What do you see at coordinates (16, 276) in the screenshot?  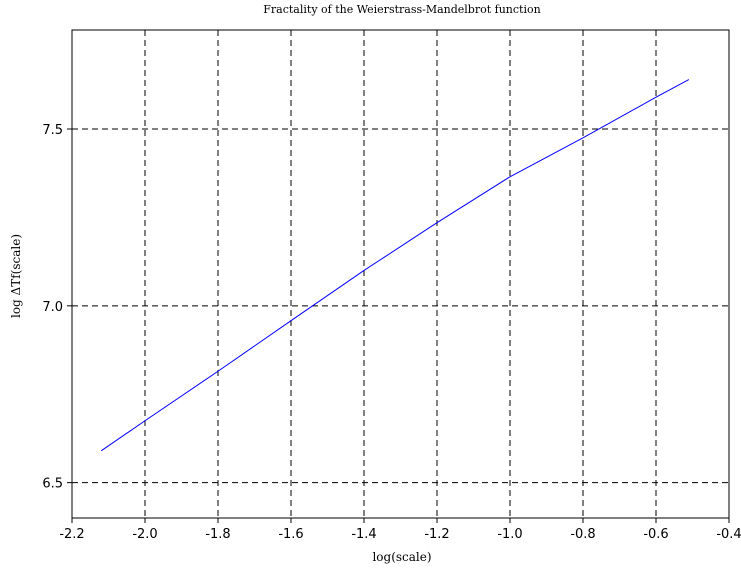 I see `y-axis-label: log ΔTf(scale)` at bounding box center [16, 276].